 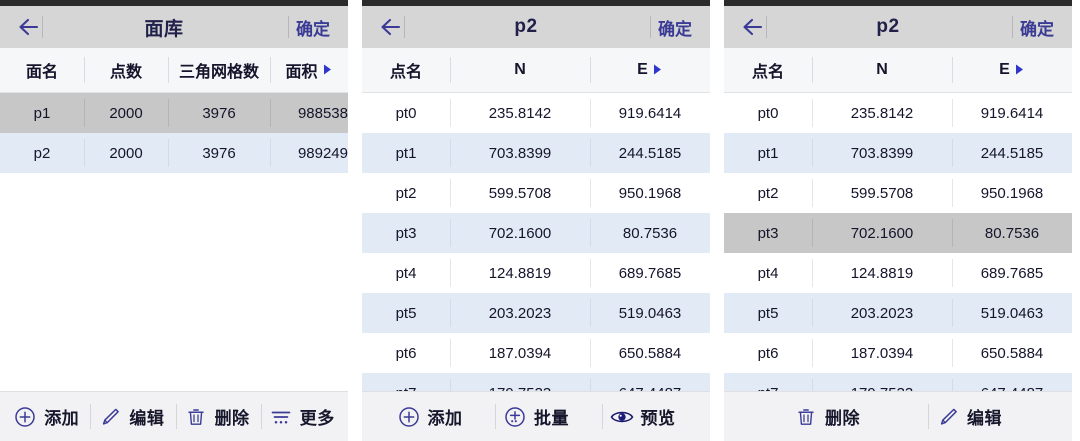 What do you see at coordinates (768, 313) in the screenshot?
I see `table-cell: pt5` at bounding box center [768, 313].